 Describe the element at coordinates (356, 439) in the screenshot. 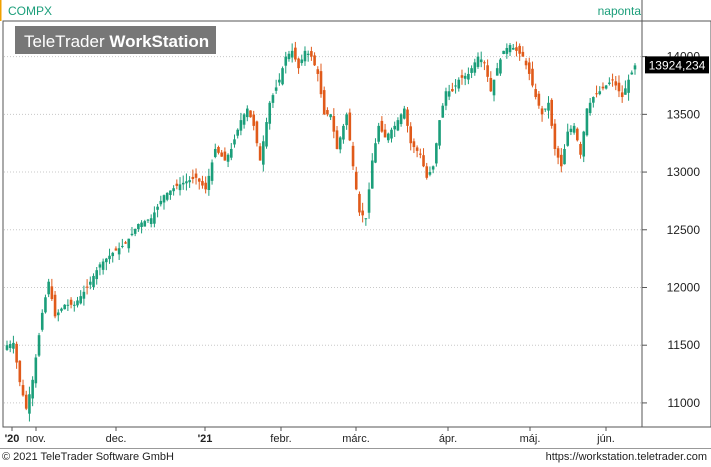

I see `x-tick-label: márc.` at that location.